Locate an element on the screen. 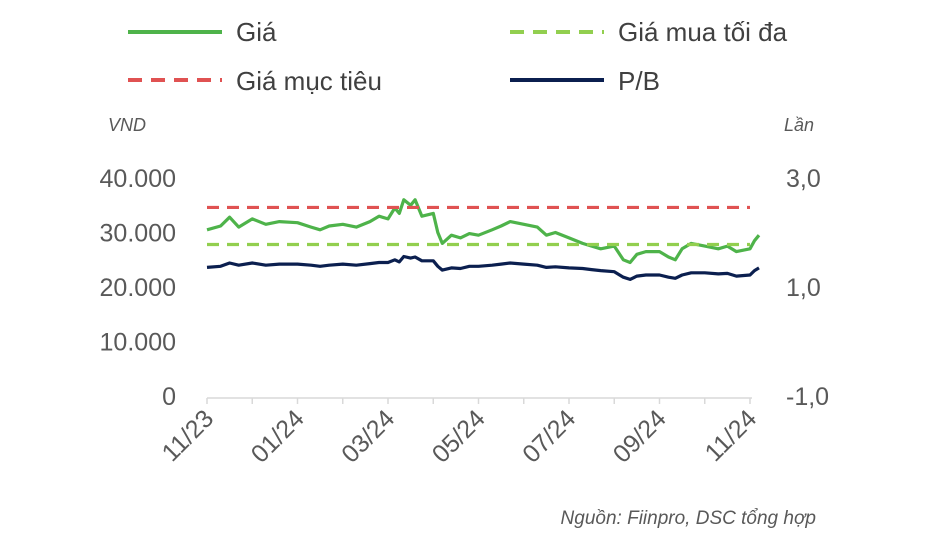  y-left-tick-label: 20.000 is located at coordinates (138, 288).